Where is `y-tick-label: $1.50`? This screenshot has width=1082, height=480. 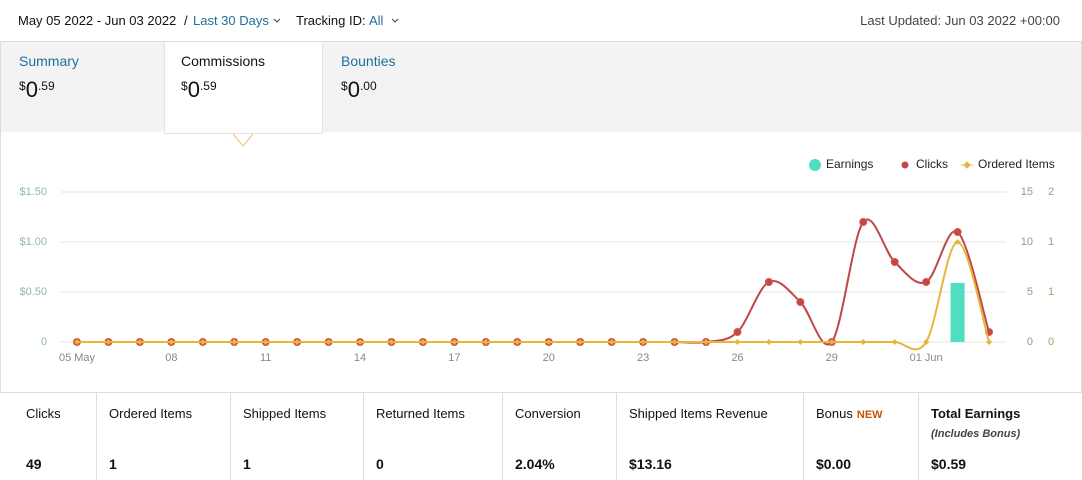
y-tick-label: $1.50 is located at coordinates (33, 192).